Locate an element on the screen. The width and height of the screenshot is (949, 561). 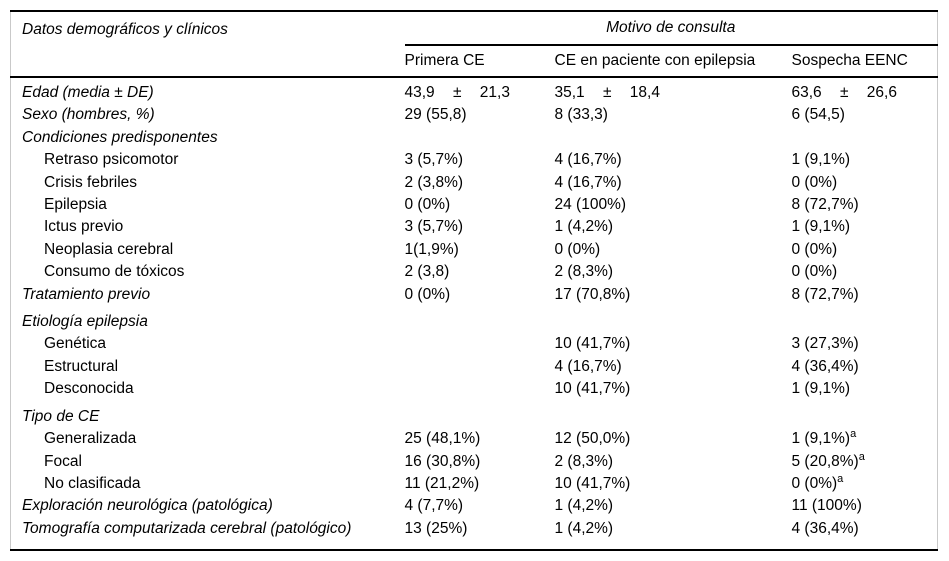
row-label: Crisis febriles is located at coordinates (91, 182).